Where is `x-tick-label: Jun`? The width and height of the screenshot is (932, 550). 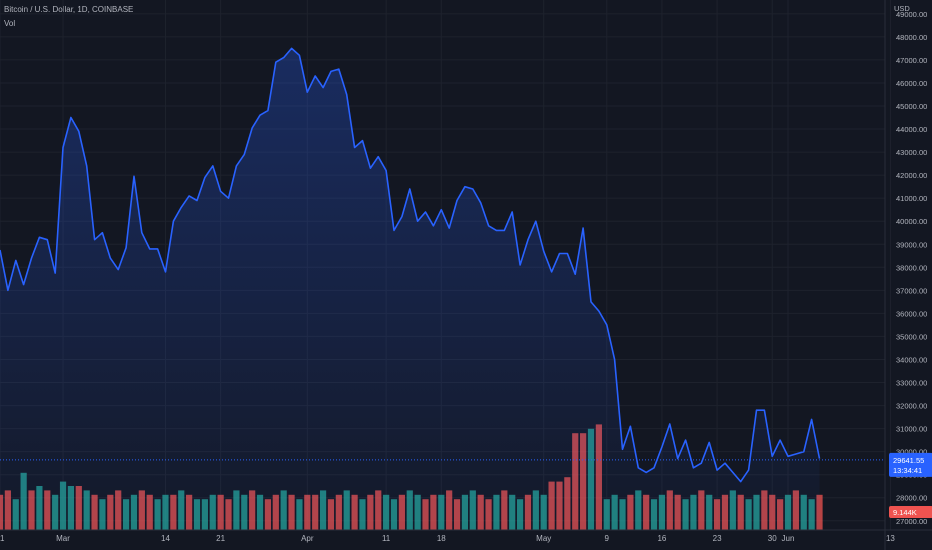
x-tick-label: Jun is located at coordinates (788, 538).